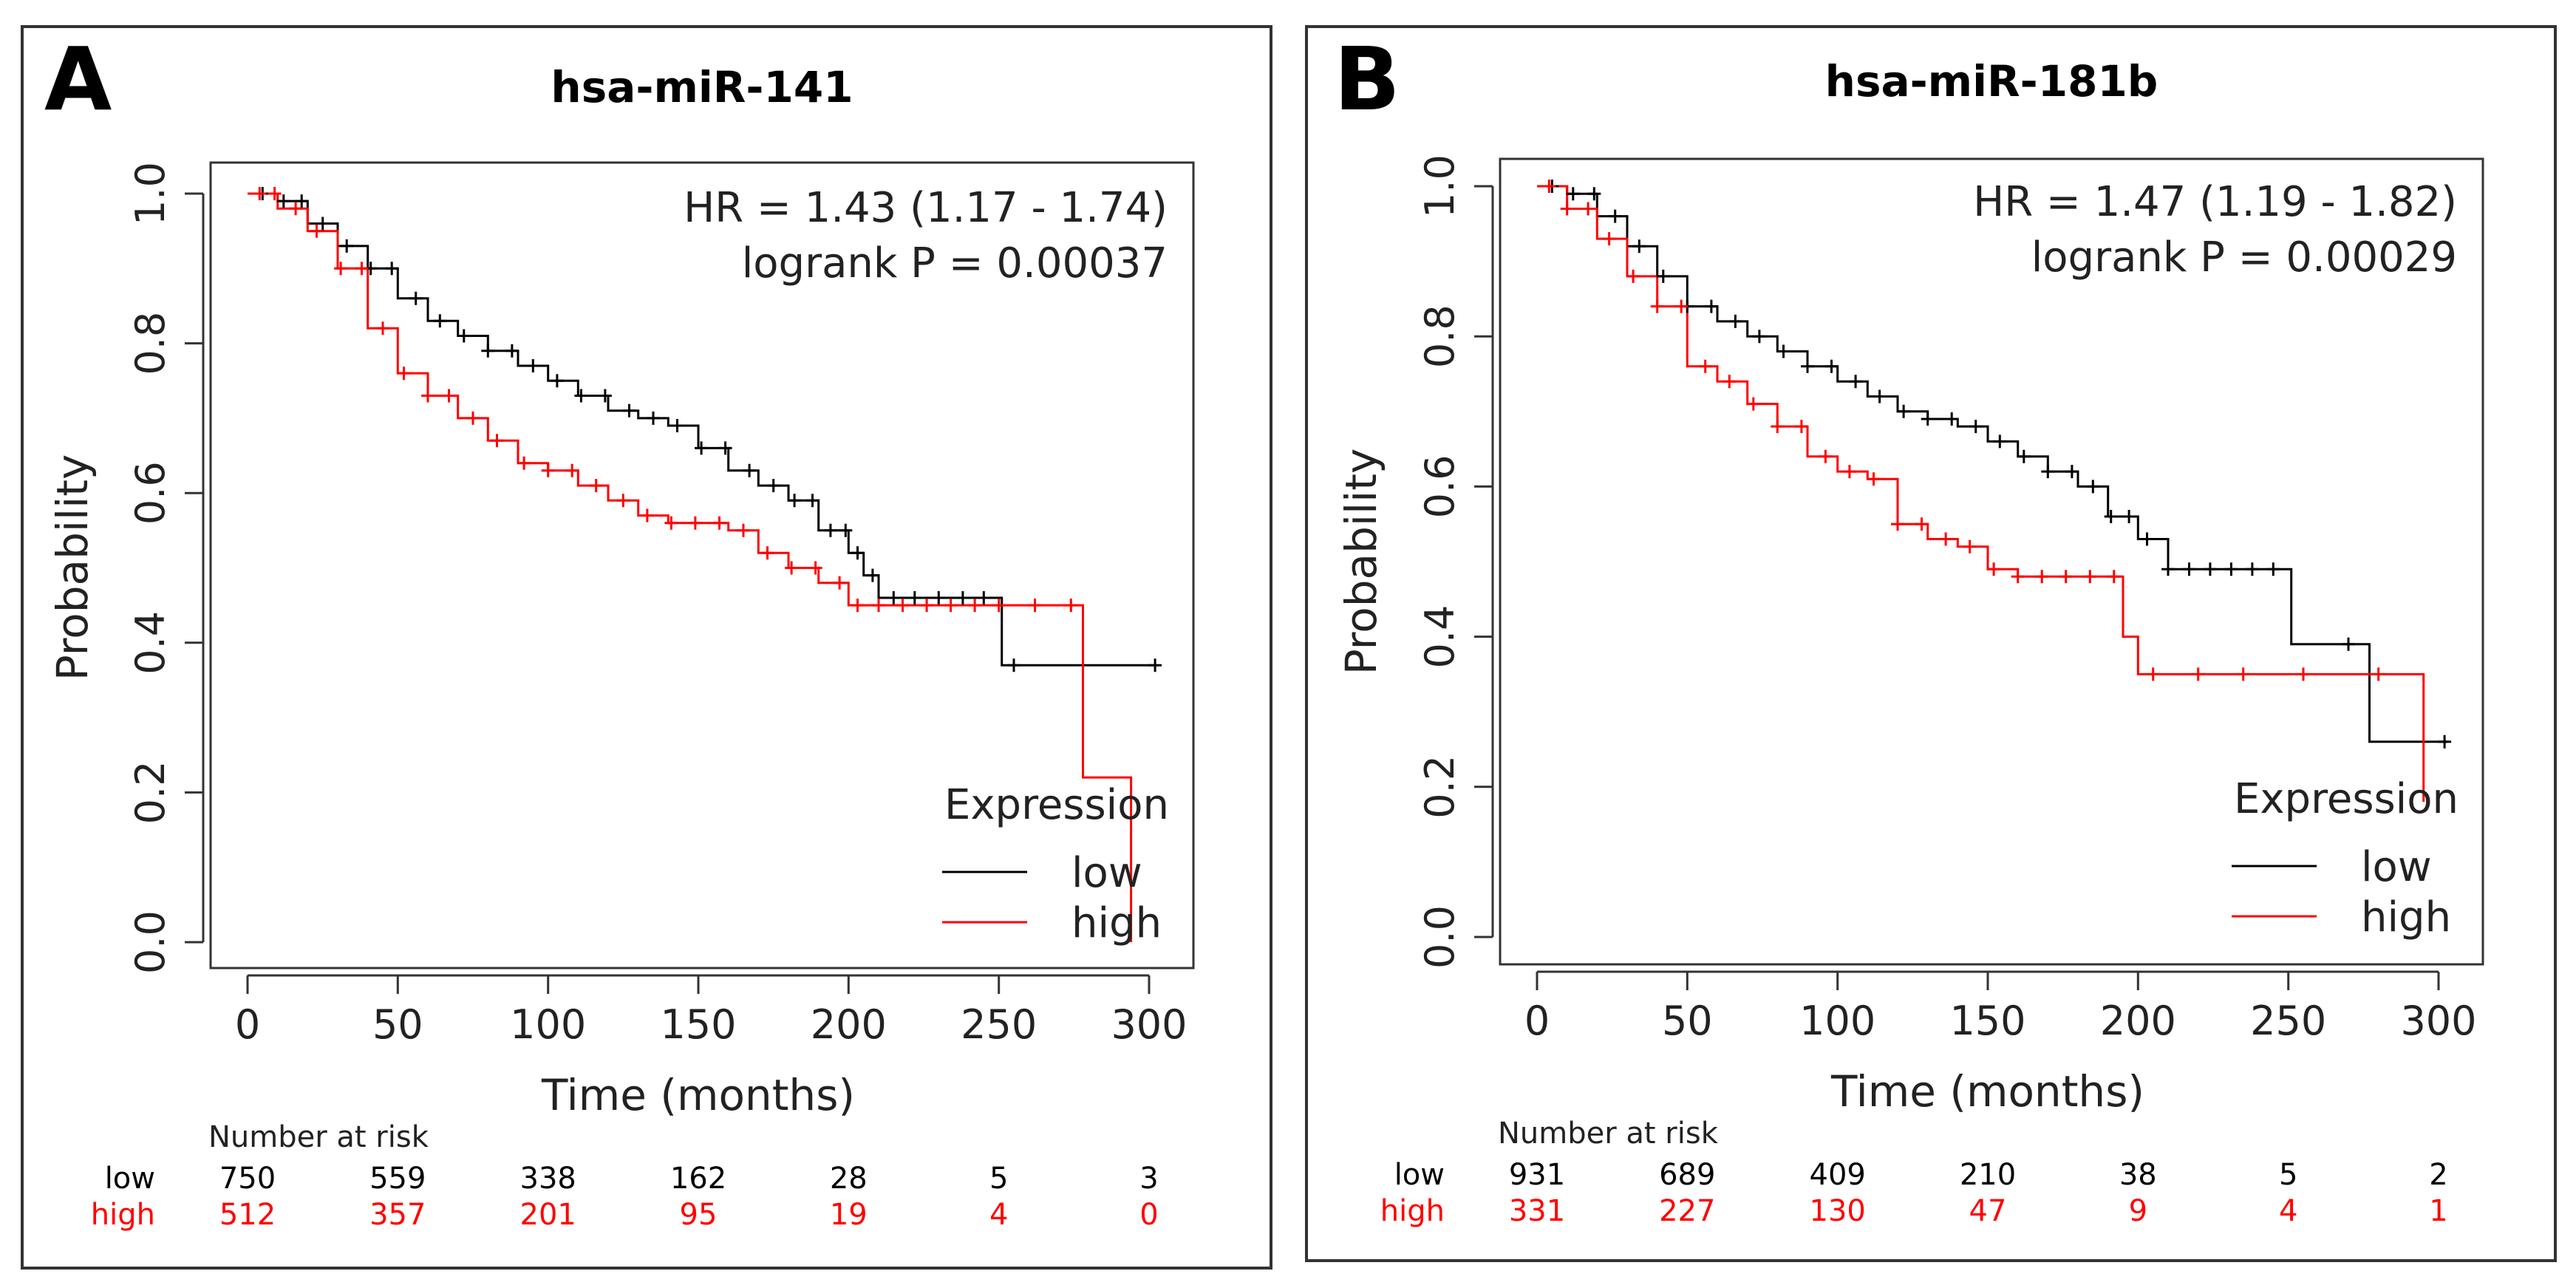 The image size is (2576, 1288). Describe the element at coordinates (72, 567) in the screenshot. I see `panel-a-y-axis-title: Probability` at that location.